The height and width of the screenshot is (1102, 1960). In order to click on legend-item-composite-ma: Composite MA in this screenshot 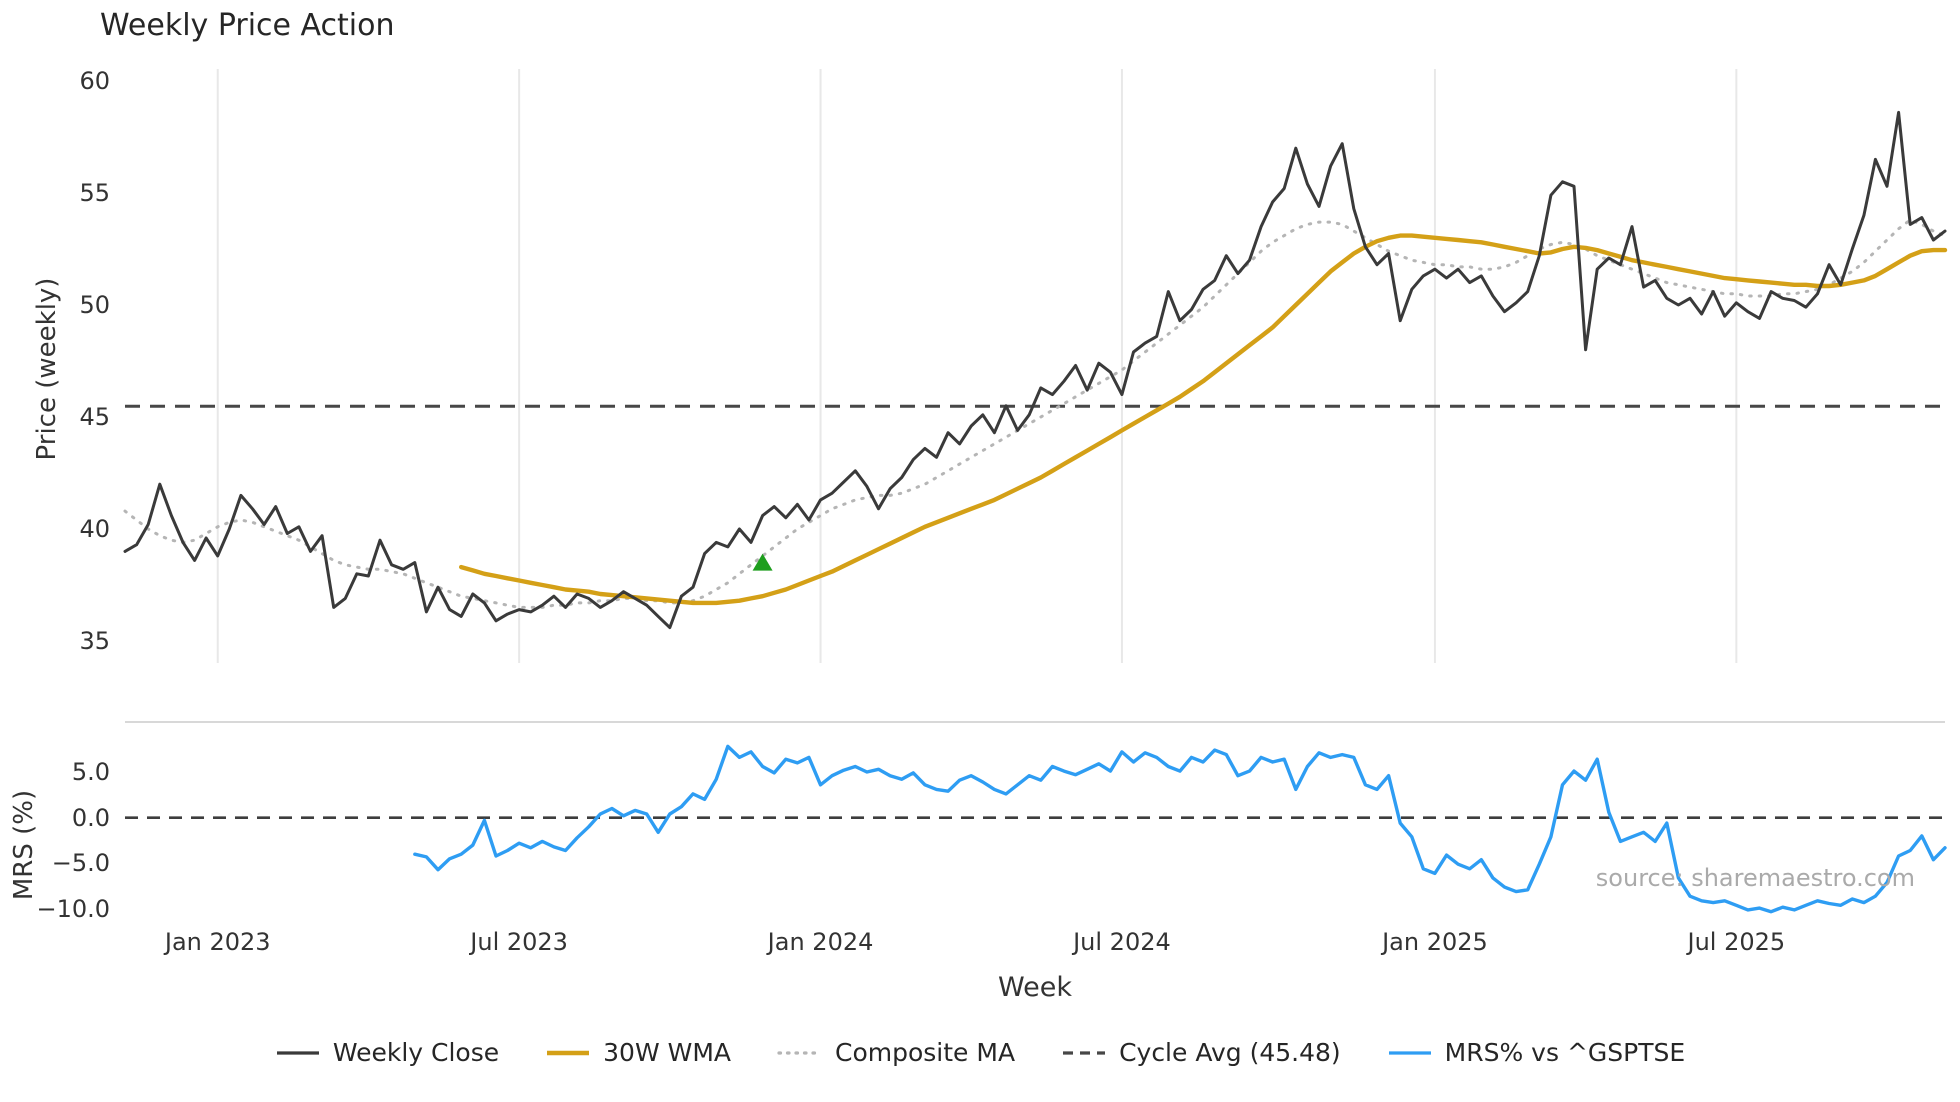, I will do `click(896, 1052)`.